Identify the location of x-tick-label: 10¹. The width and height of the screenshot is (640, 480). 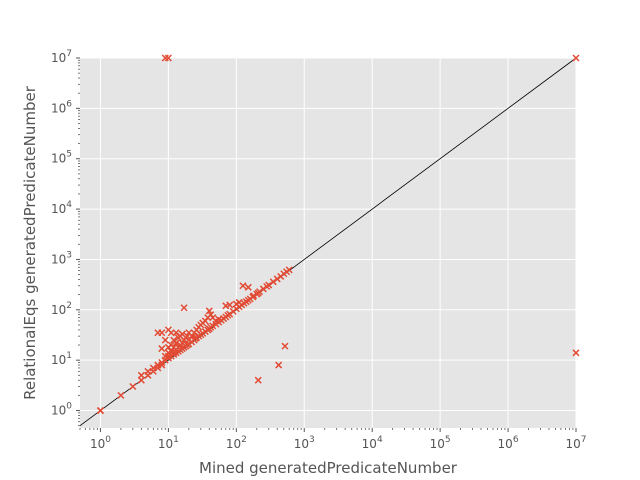
(168, 443).